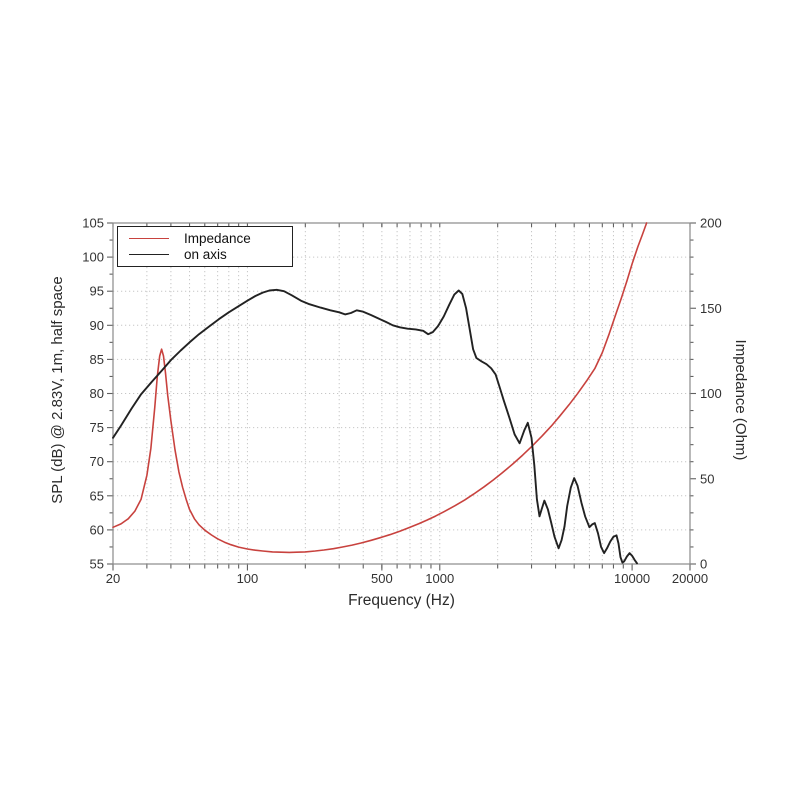 This screenshot has width=800, height=800. What do you see at coordinates (97, 325) in the screenshot?
I see `tick-label: 90` at bounding box center [97, 325].